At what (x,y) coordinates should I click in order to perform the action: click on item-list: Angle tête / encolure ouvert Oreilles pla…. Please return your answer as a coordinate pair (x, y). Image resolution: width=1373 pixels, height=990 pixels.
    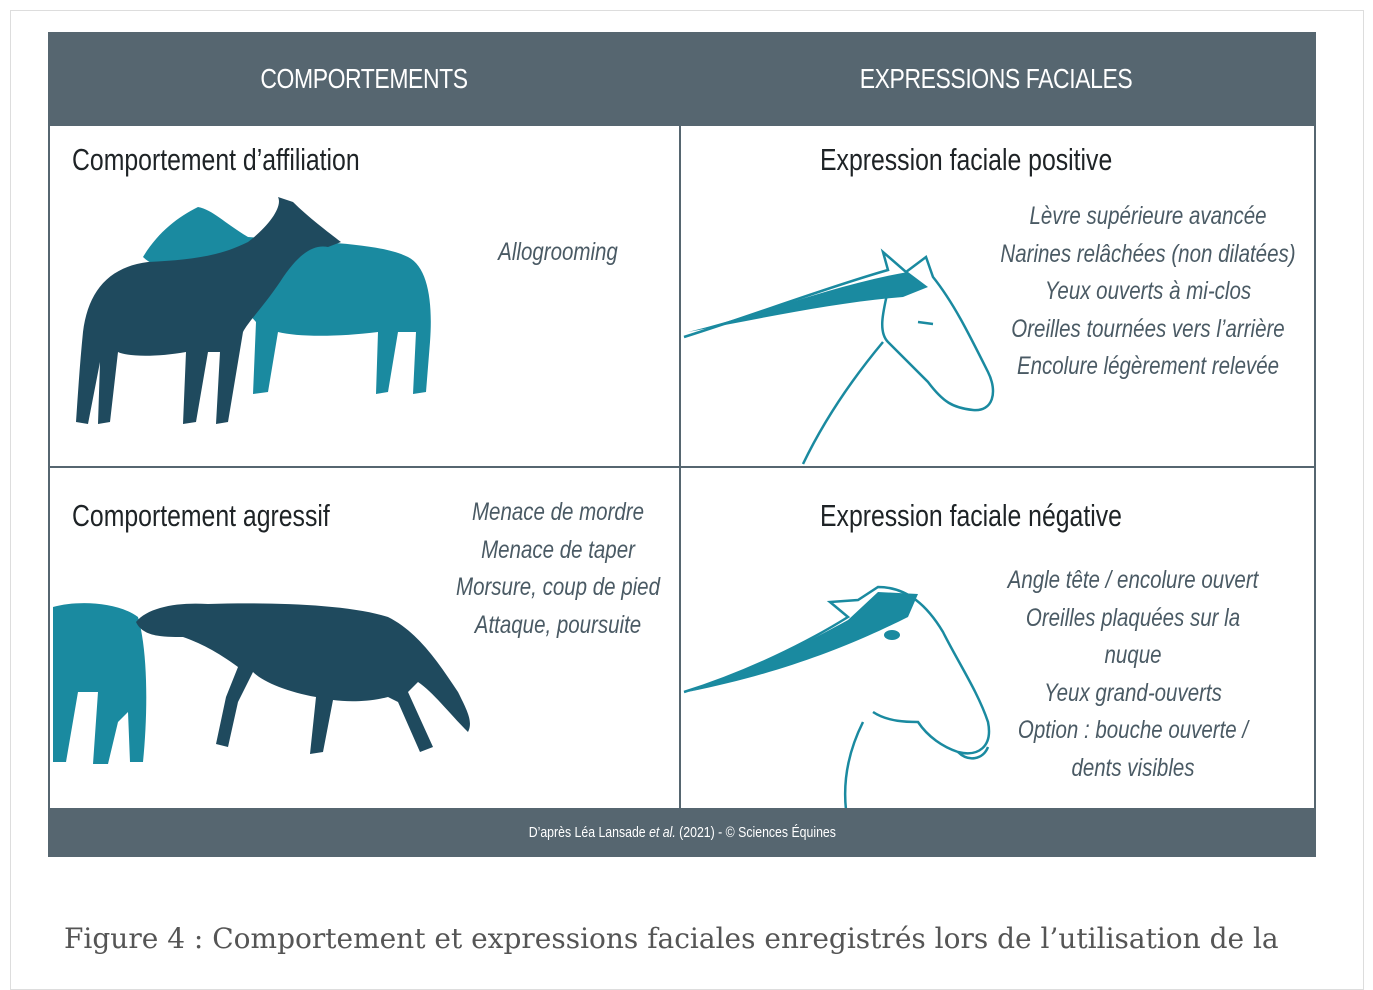
    Looking at the image, I should click on (1133, 674).